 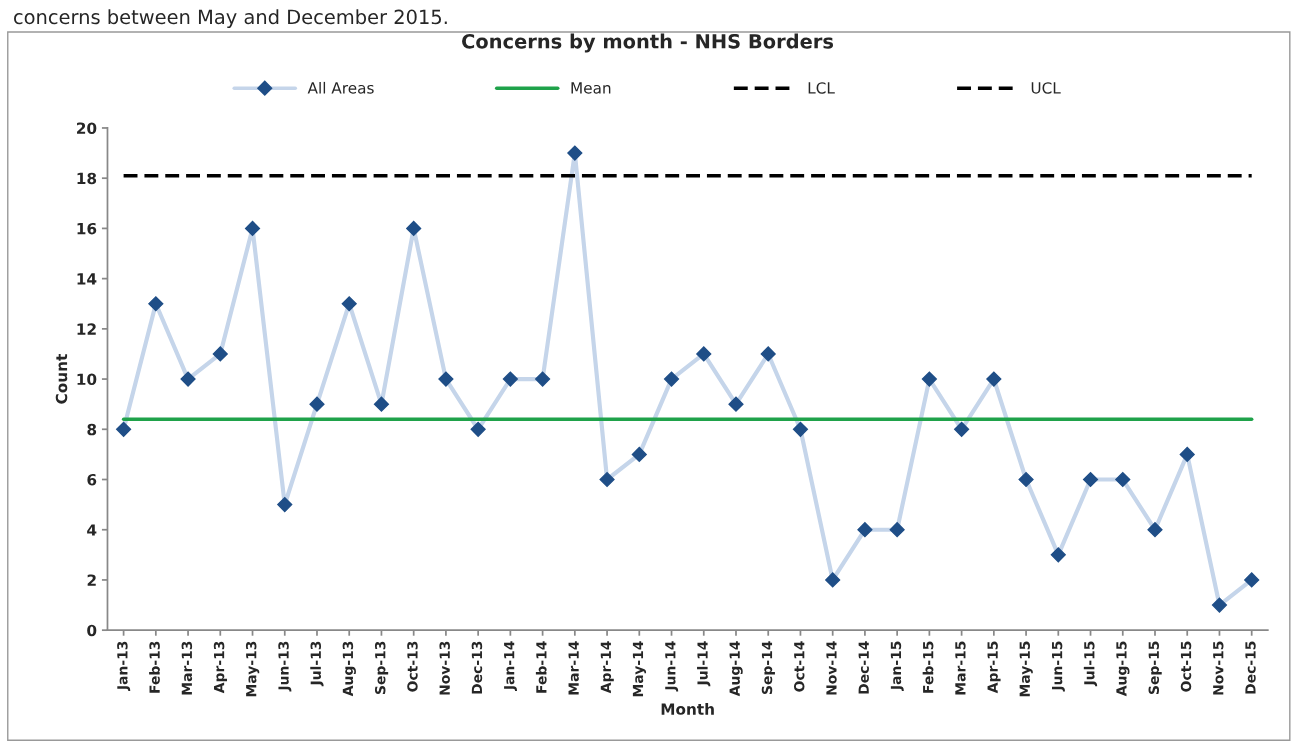 What do you see at coordinates (994, 667) in the screenshot?
I see `x-tick-label: Apr-15` at bounding box center [994, 667].